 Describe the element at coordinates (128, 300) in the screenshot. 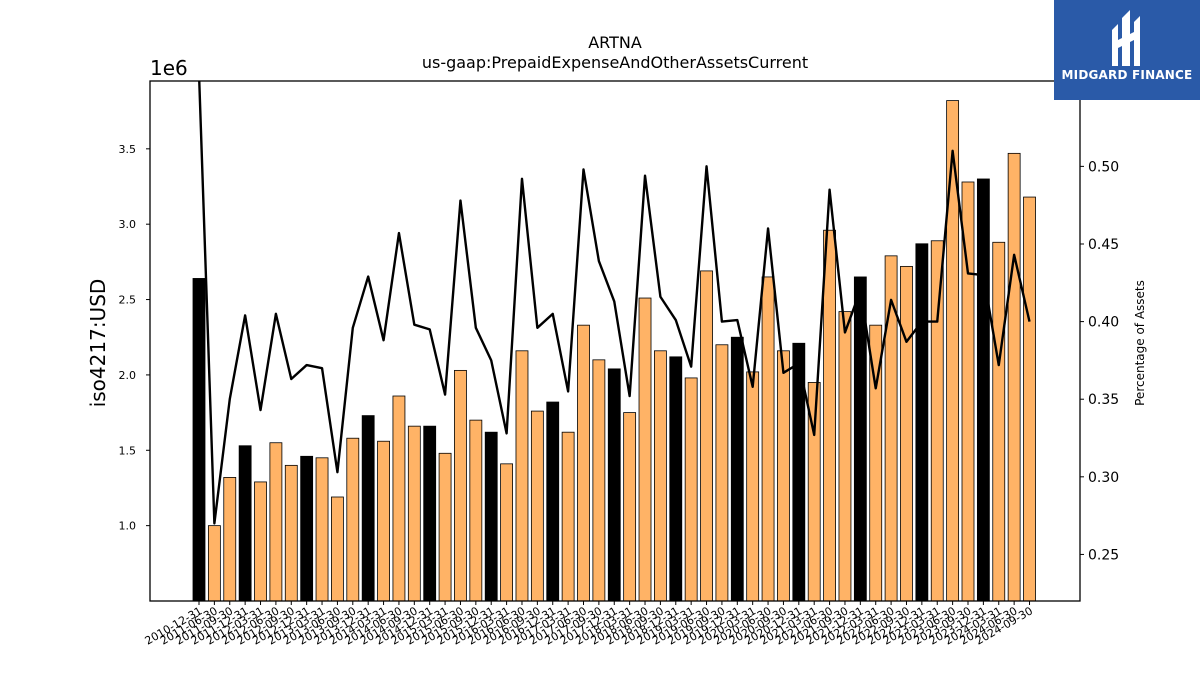

I see `y-tick-label: 2.5` at that location.